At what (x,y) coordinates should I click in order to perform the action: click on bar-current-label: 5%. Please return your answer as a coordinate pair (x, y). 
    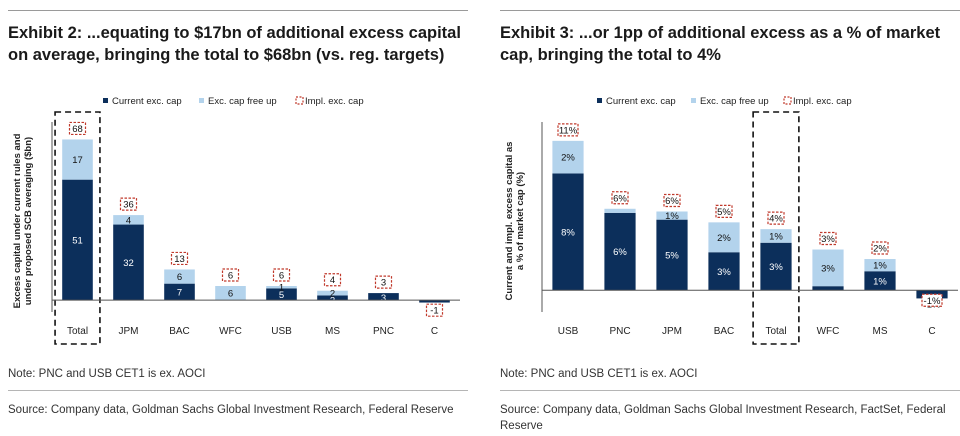
    Looking at the image, I should click on (672, 255).